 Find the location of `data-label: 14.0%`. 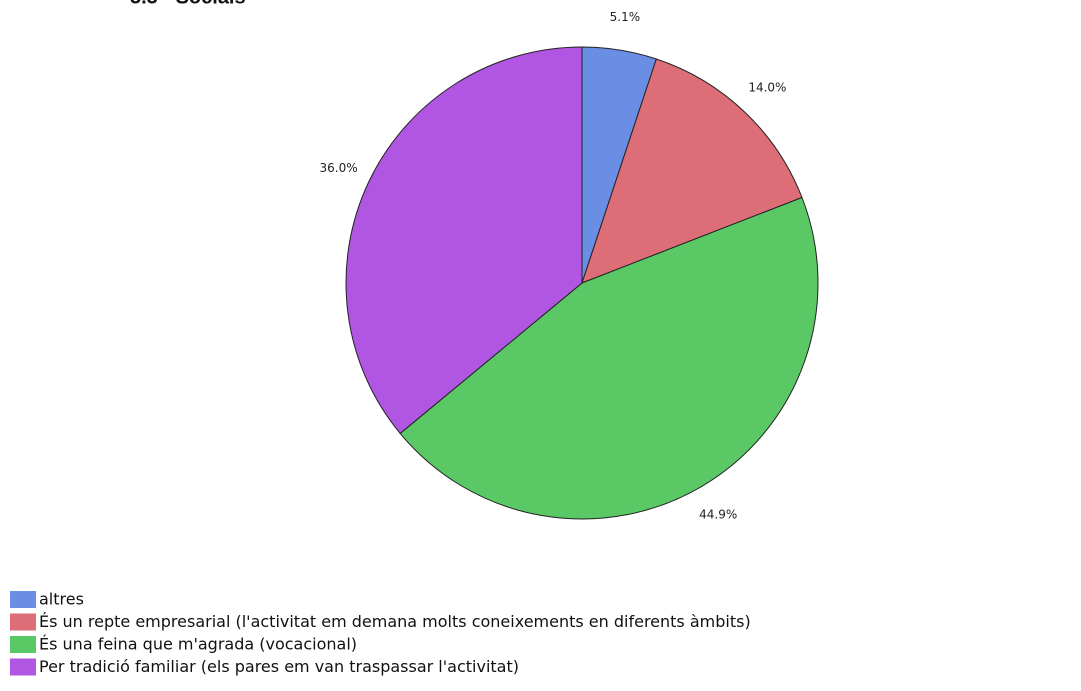

data-label: 14.0% is located at coordinates (767, 88).